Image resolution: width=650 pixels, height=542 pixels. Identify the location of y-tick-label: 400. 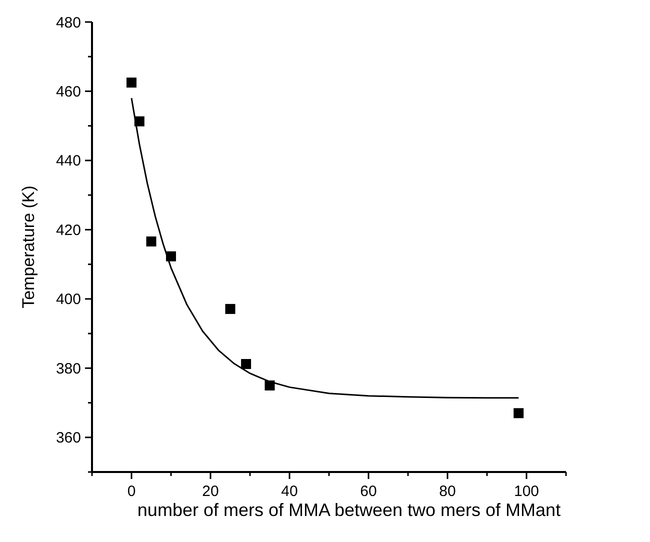
(68, 299).